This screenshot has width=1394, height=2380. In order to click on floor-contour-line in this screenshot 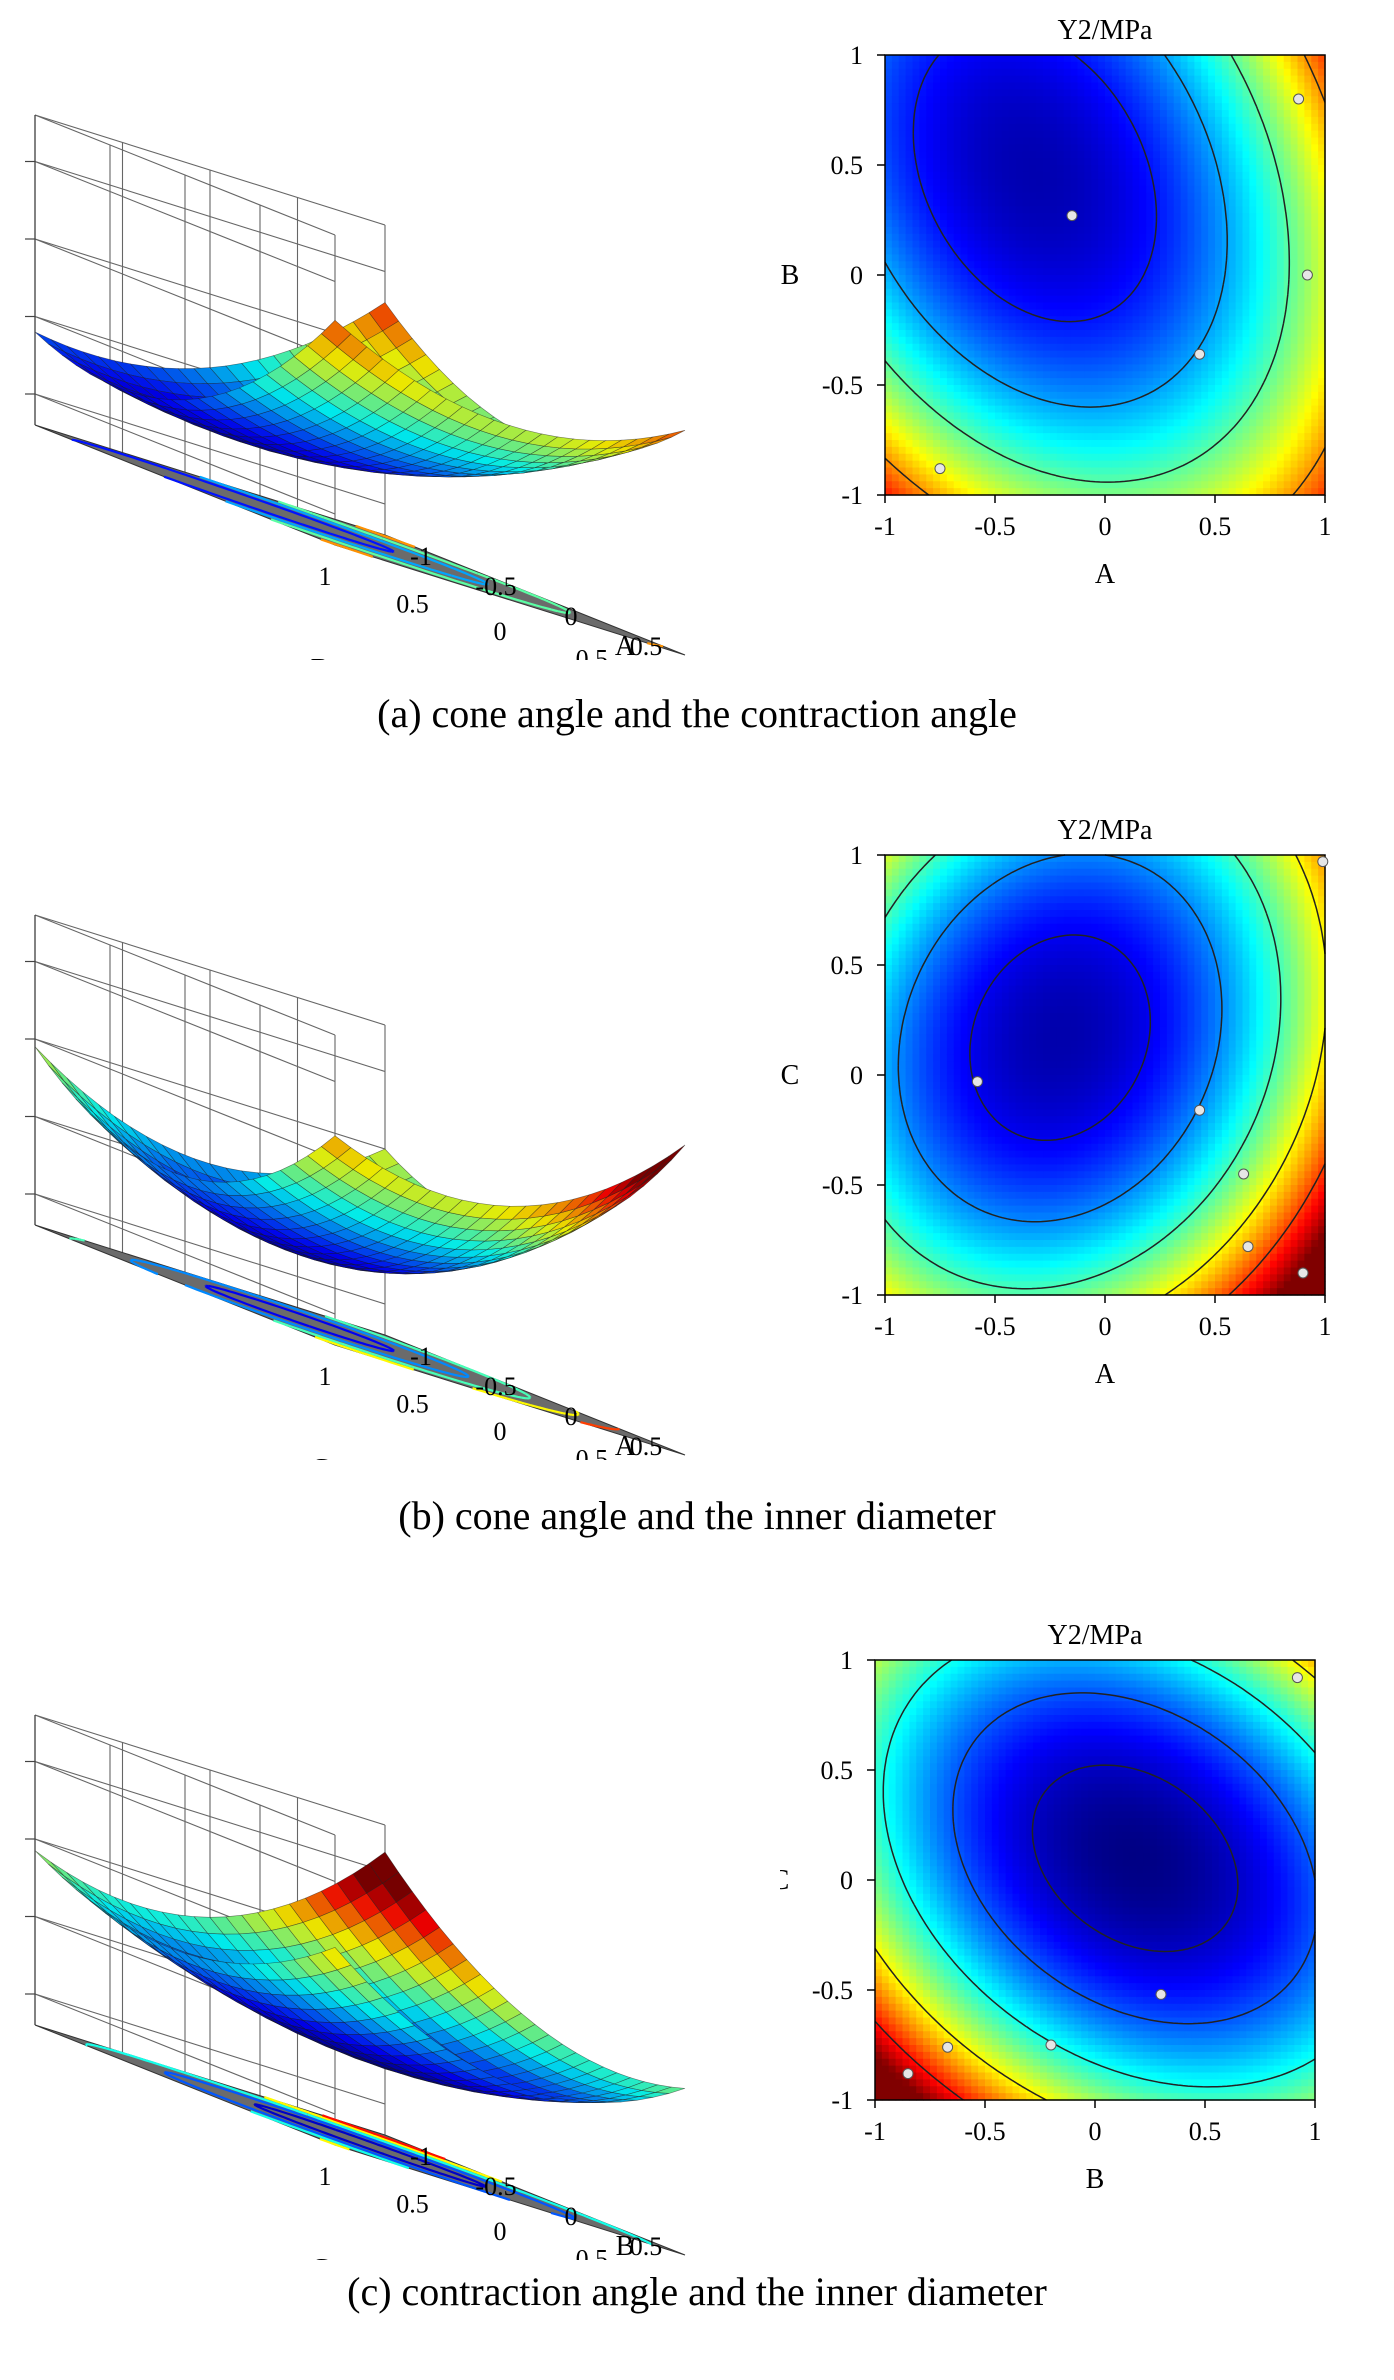, I will do `click(383, 2139)`.